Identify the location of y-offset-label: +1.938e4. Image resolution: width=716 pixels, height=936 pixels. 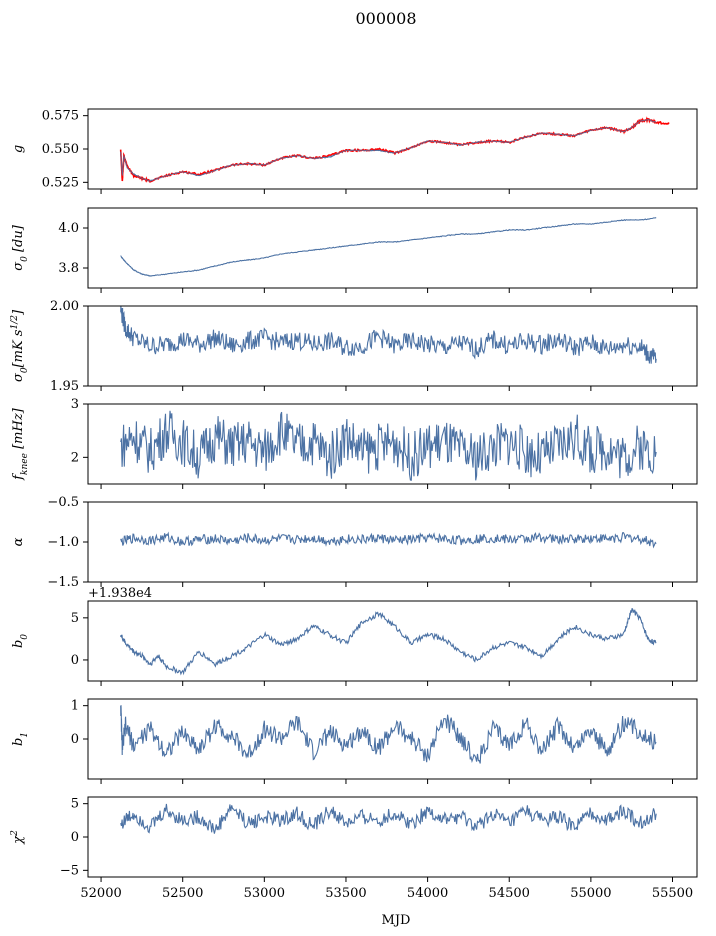
(120, 593).